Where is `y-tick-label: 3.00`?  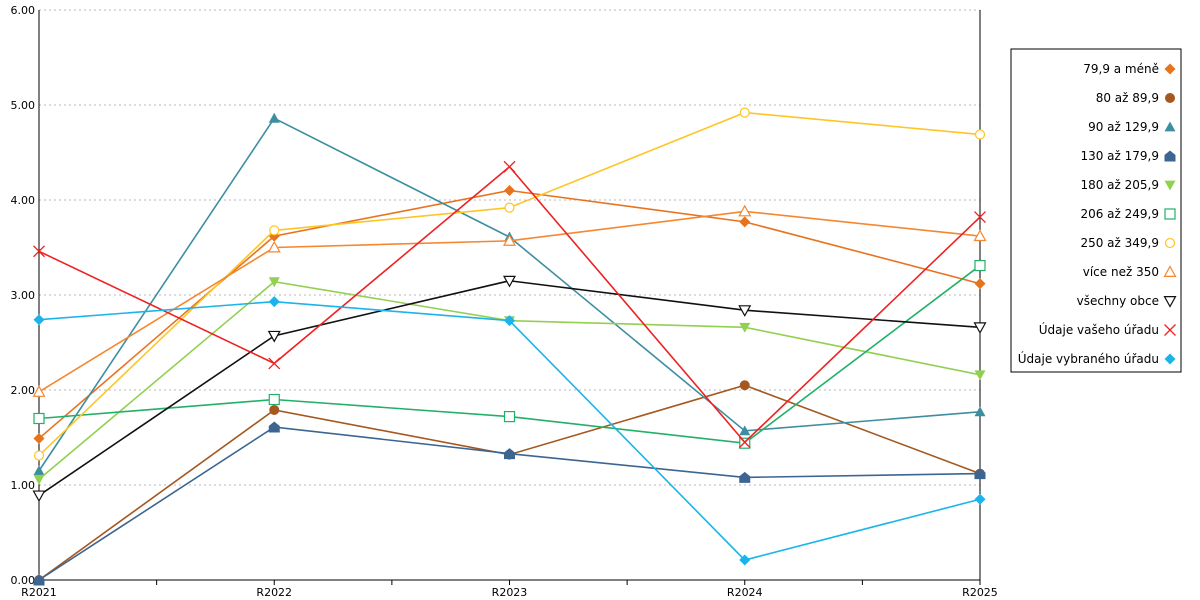 y-tick-label: 3.00 is located at coordinates (23, 295).